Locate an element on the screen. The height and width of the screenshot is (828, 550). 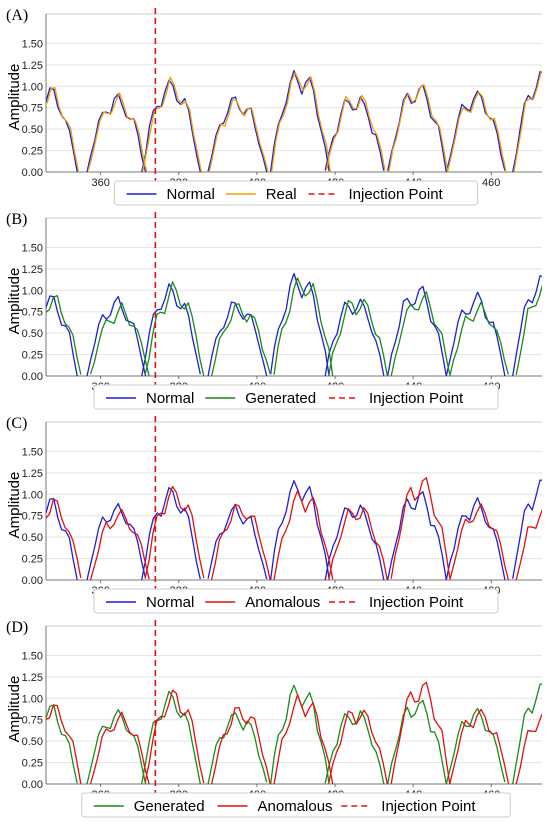
legend: Normal Anomalous Injection Point is located at coordinates (296, 601).